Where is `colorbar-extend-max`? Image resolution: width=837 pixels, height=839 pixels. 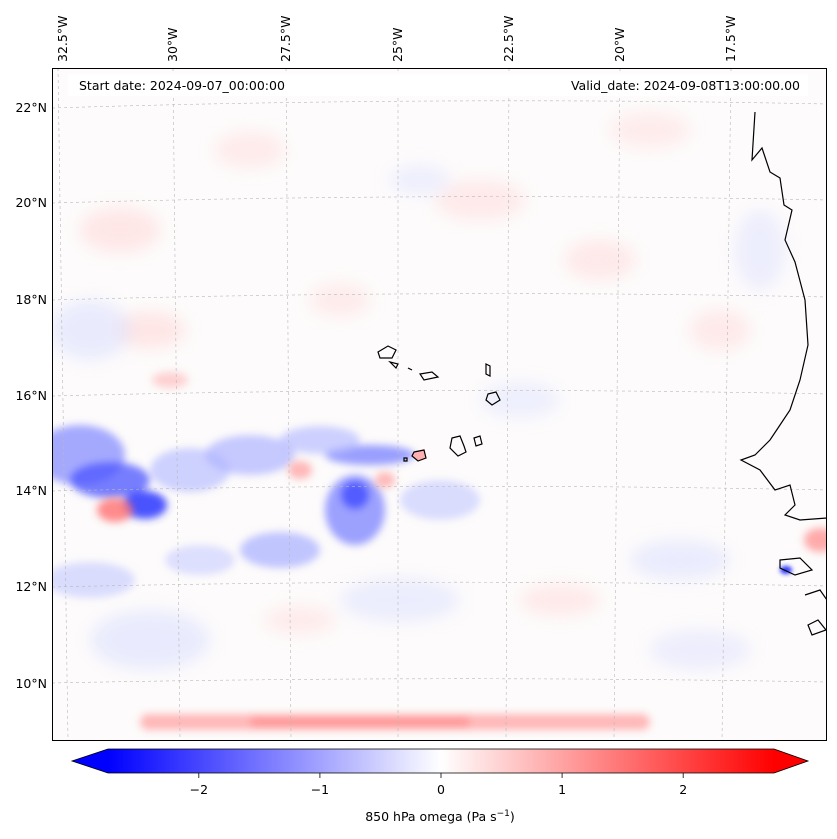
colorbar-extend-max is located at coordinates (791, 761).